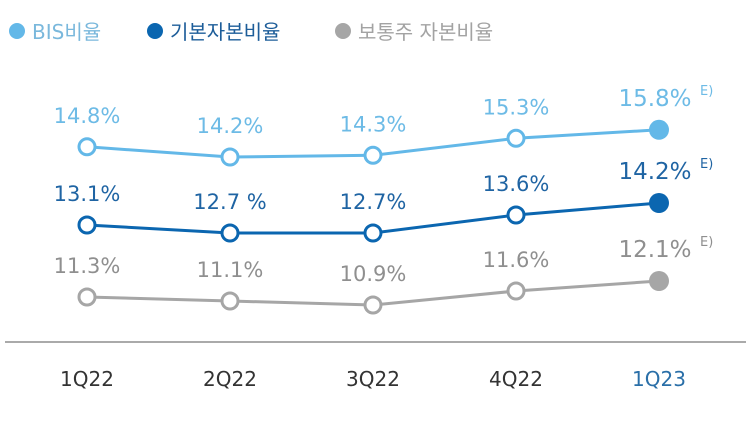 Image resolution: width=751 pixels, height=423 pixels. Describe the element at coordinates (225, 32) in the screenshot. I see `legend-label-1: 기본자본비율` at that location.